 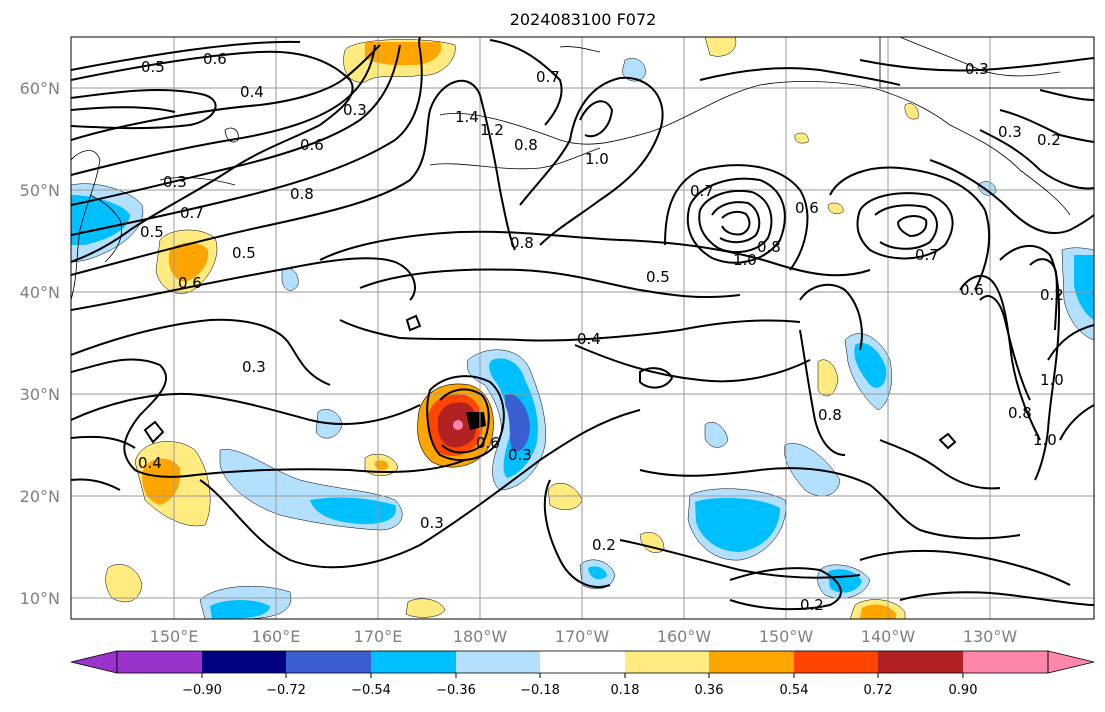 I want to click on colorbar-tick-label: −0.36, so click(x=456, y=690).